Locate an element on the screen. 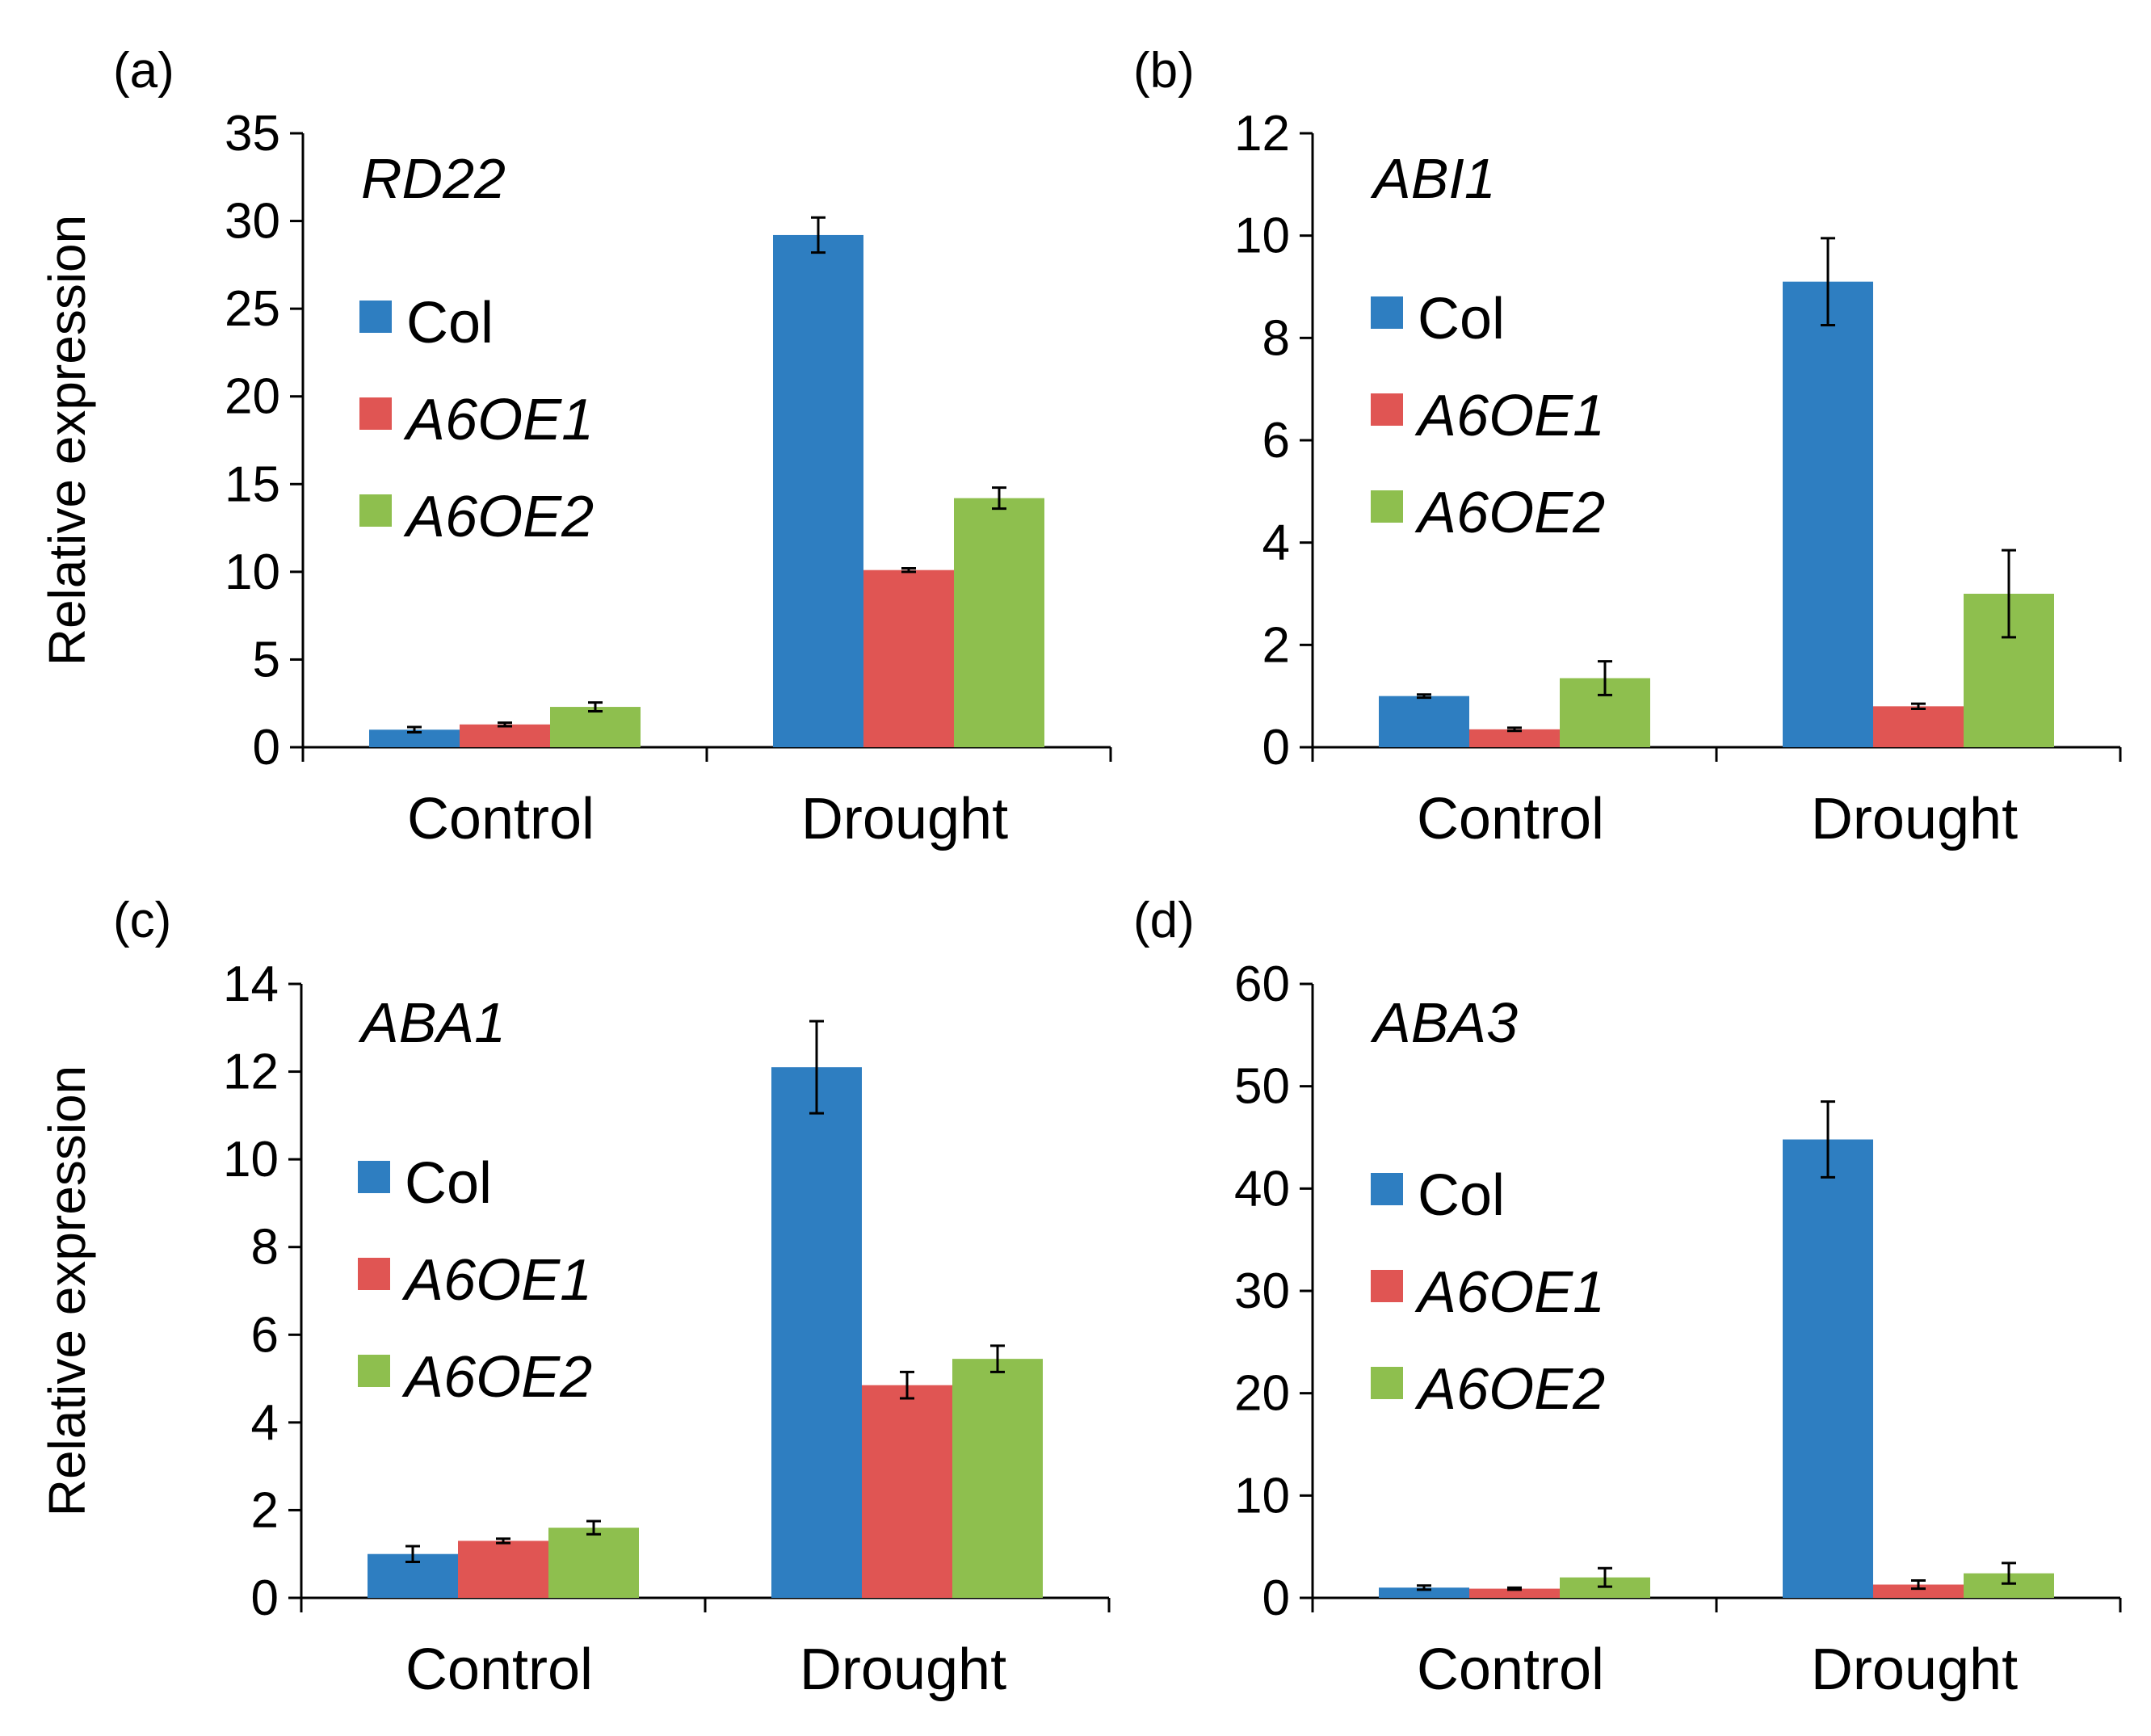  bar-d-drought-col is located at coordinates (1828, 1368).